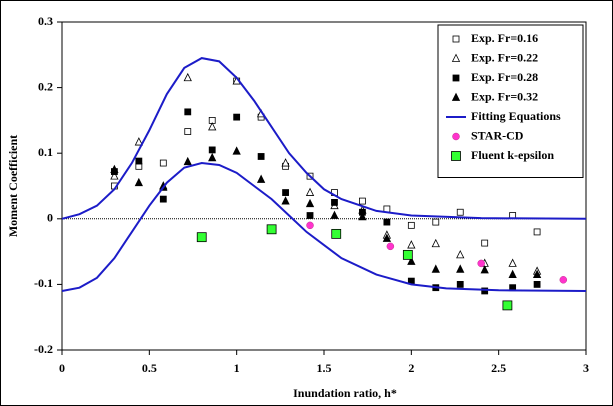 This screenshot has width=613, height=406. I want to click on y-tick-label: 0, so click(50, 218).